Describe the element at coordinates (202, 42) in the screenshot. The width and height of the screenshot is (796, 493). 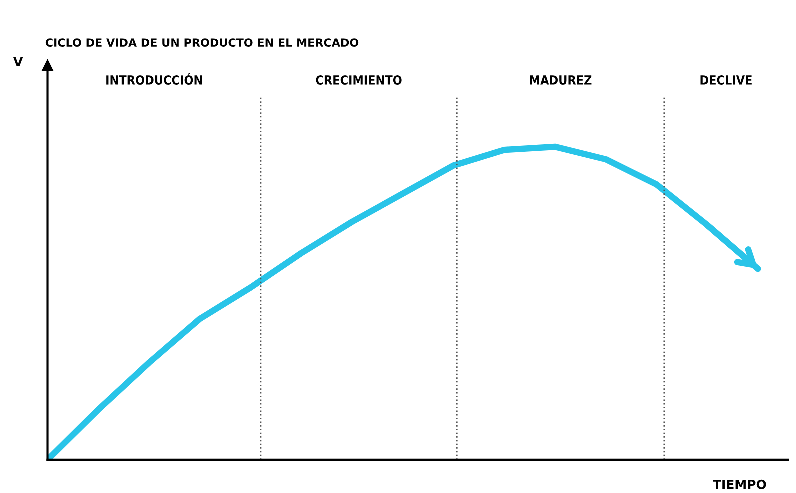
I see `chart-title: CICLO DE VIDA DE UN PRODUCTO EN EL MERCADO` at that location.